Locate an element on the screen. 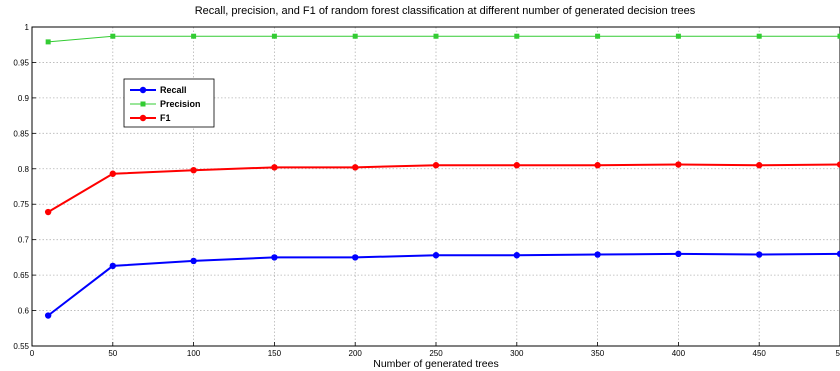 The width and height of the screenshot is (840, 371). legend-label-precision: Precision is located at coordinates (180, 104).